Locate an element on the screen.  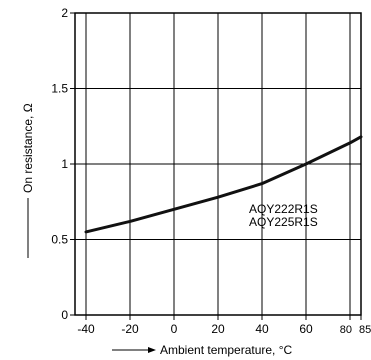
y-tick-label: 1 is located at coordinates (64, 164).